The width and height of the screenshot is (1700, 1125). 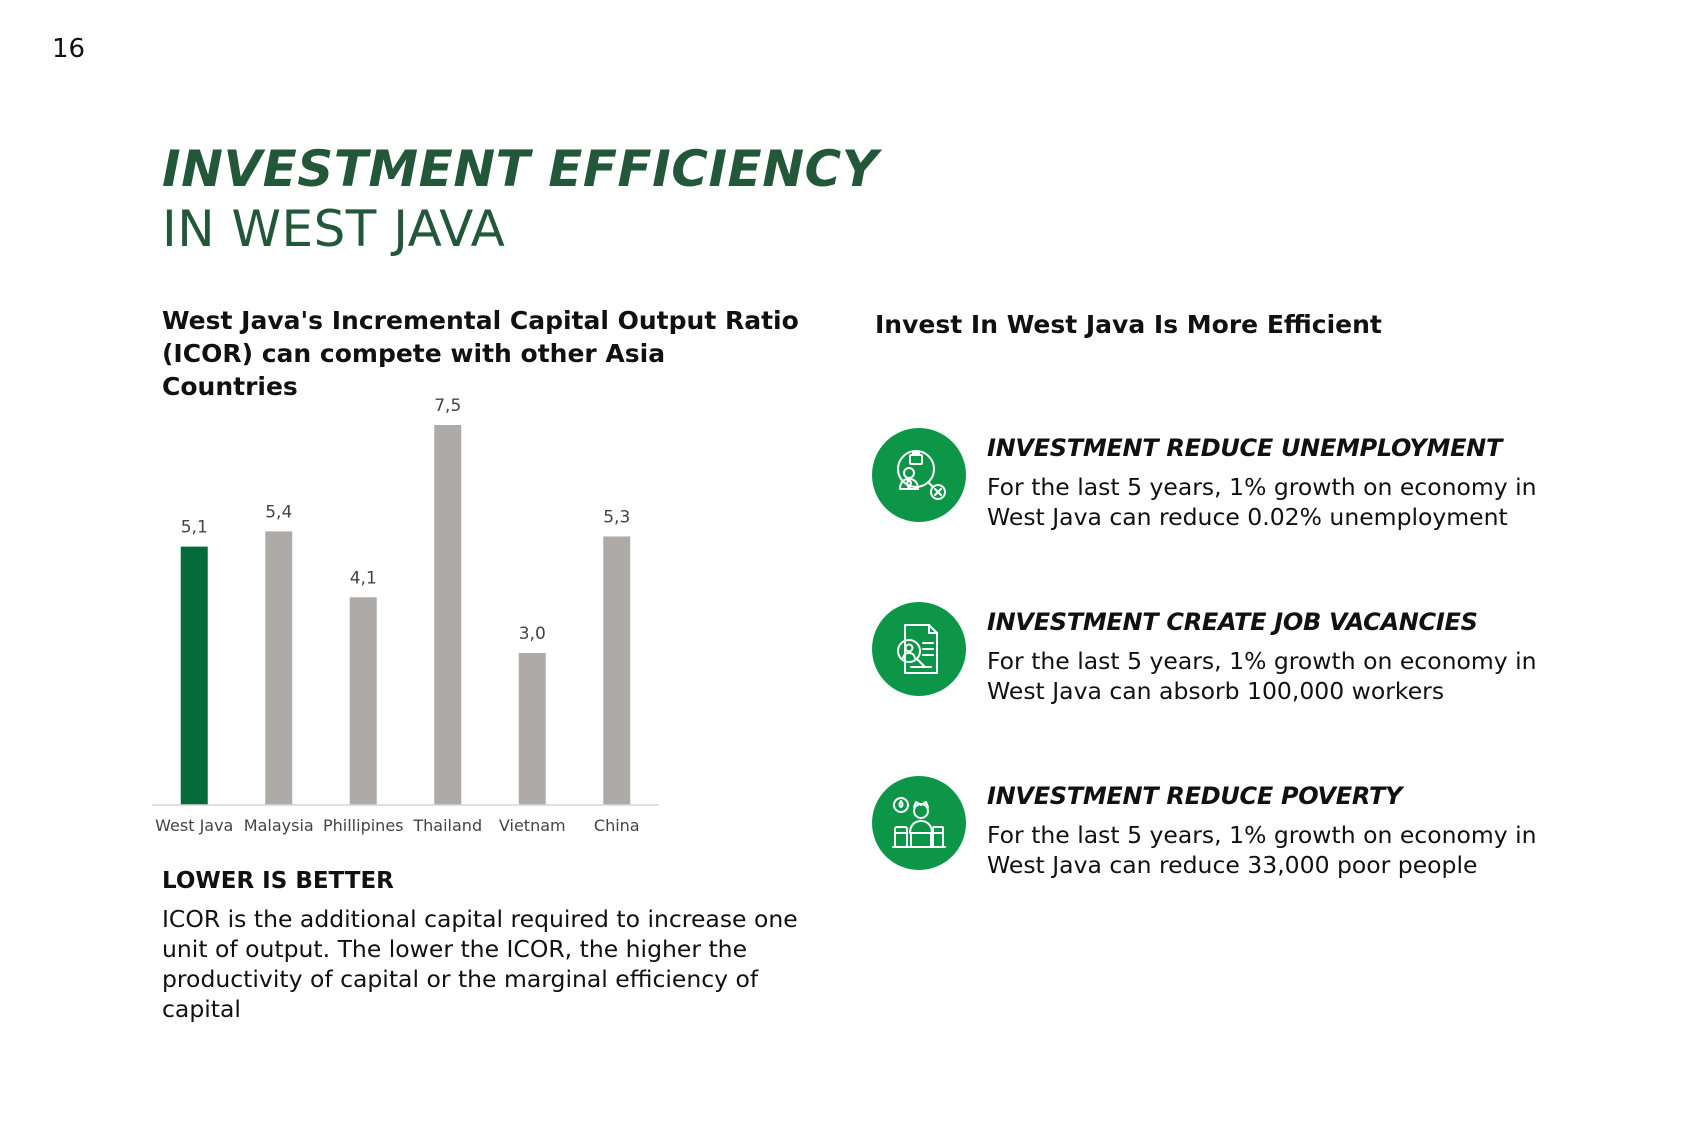 What do you see at coordinates (69, 49) in the screenshot?
I see `page-number: 16` at bounding box center [69, 49].